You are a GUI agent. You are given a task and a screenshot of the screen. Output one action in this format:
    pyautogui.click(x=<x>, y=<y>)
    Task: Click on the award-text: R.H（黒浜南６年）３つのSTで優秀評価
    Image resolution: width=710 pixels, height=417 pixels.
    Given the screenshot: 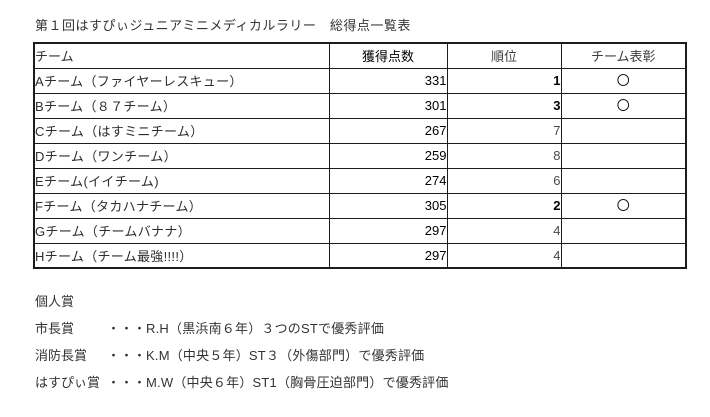 What is the action you would take?
    pyautogui.click(x=265, y=328)
    